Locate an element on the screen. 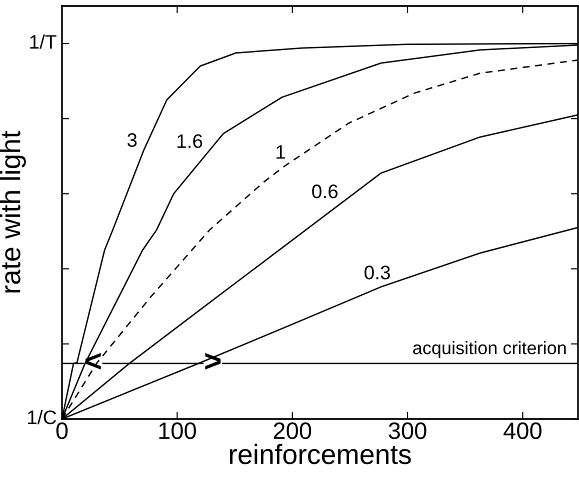 This screenshot has height=491, width=579. x-tick-label: 0 is located at coordinates (62, 431).